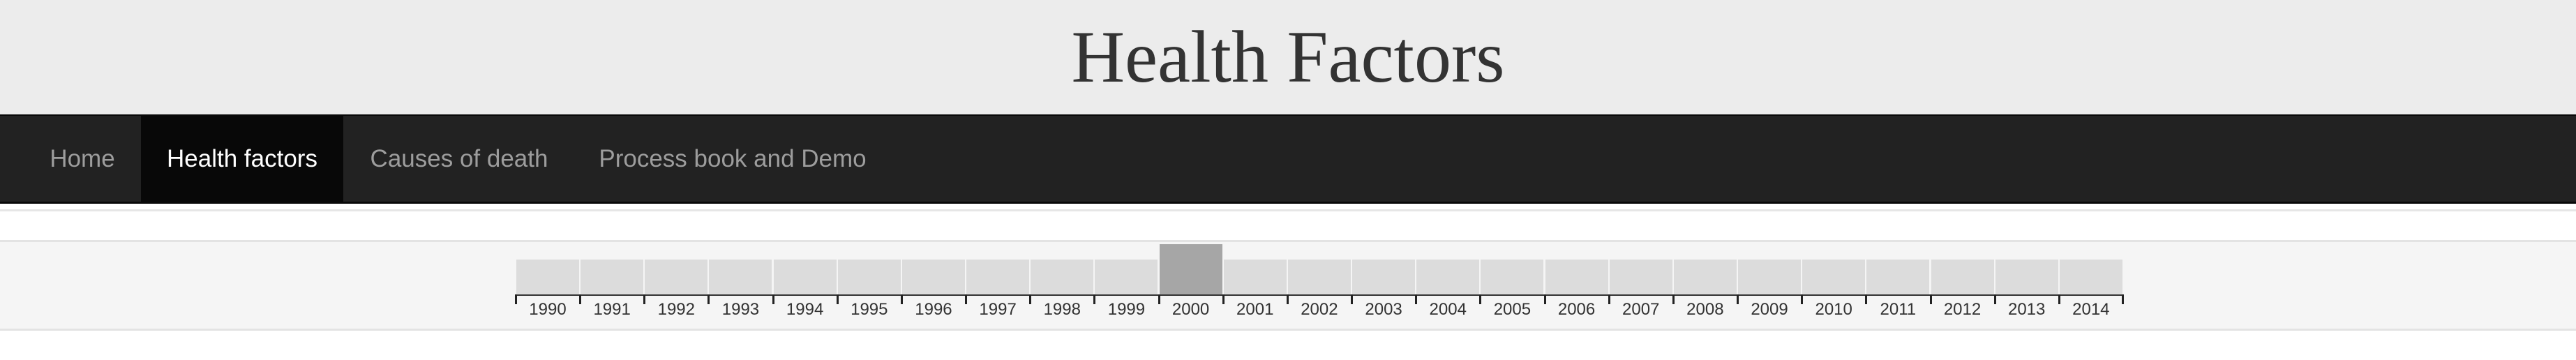  I want to click on nav-item-health-factors: Health factors, so click(242, 159).